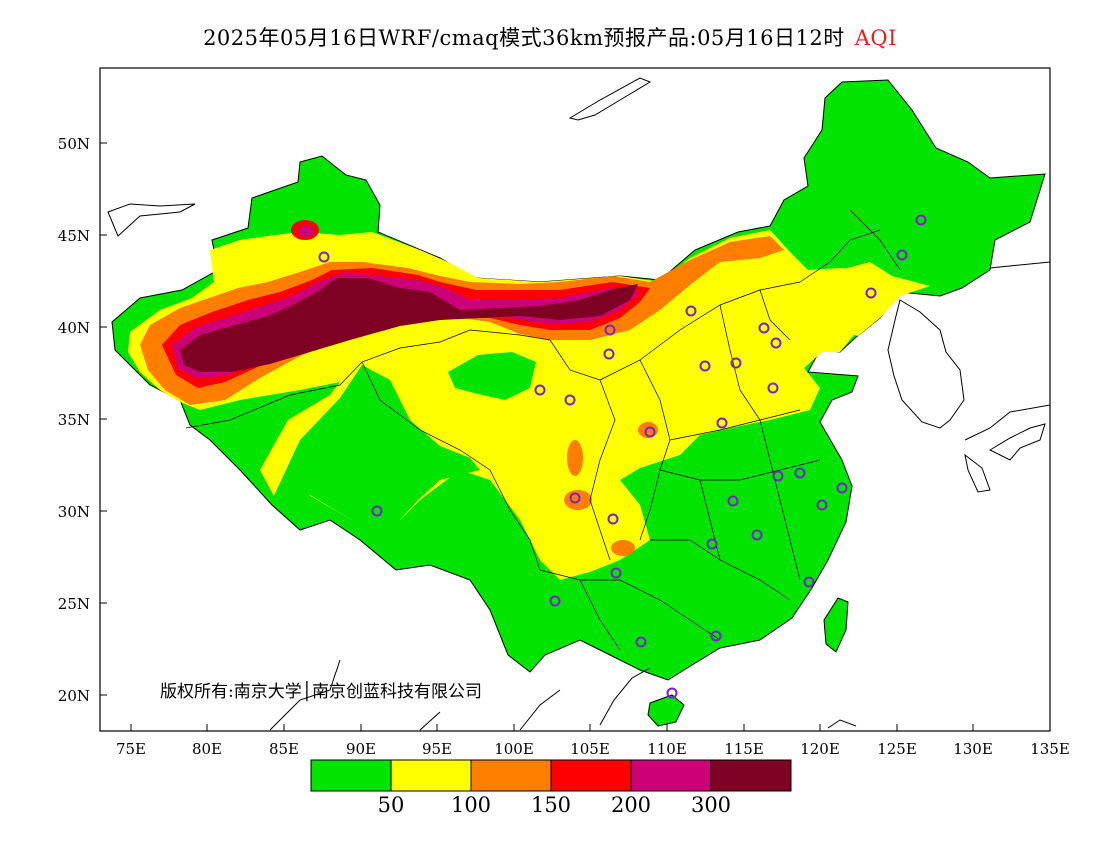 The height and width of the screenshot is (850, 1100). I want to click on lon-label: 125E, so click(897, 749).